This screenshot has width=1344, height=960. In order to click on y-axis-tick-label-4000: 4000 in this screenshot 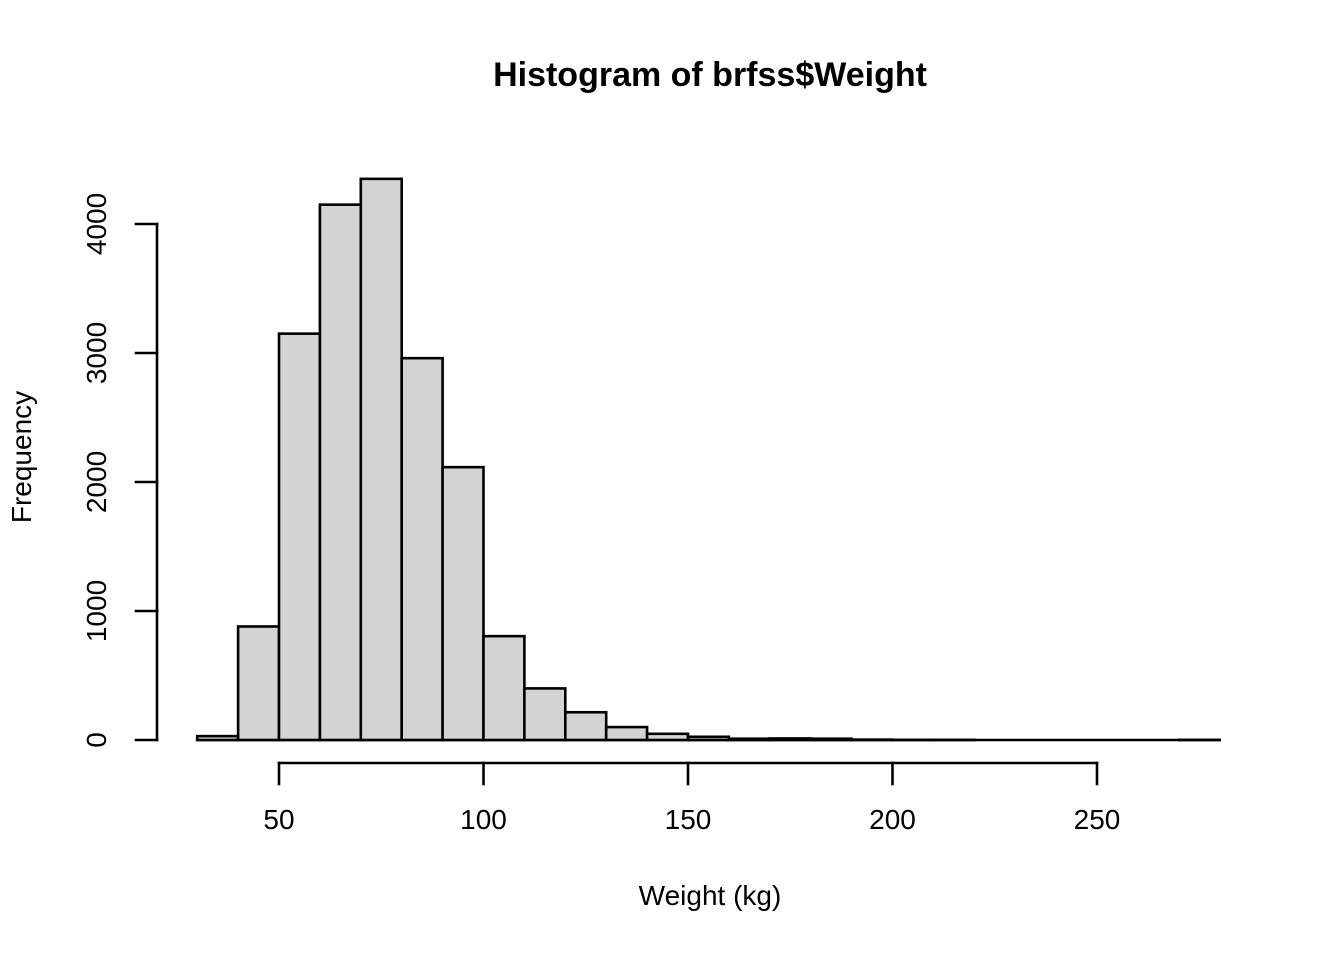, I will do `click(96, 224)`.